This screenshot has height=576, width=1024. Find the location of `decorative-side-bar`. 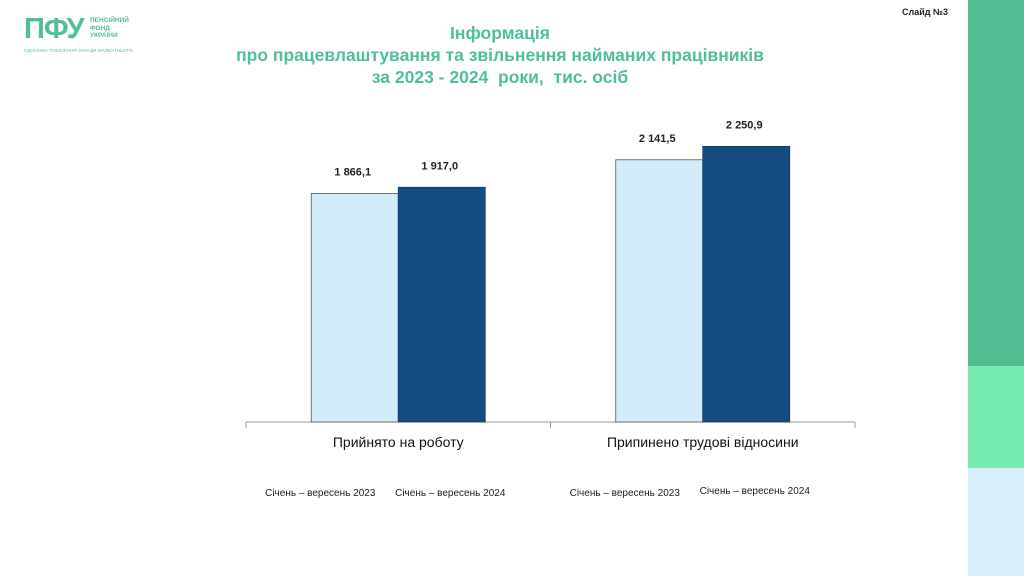

decorative-side-bar is located at coordinates (996, 288).